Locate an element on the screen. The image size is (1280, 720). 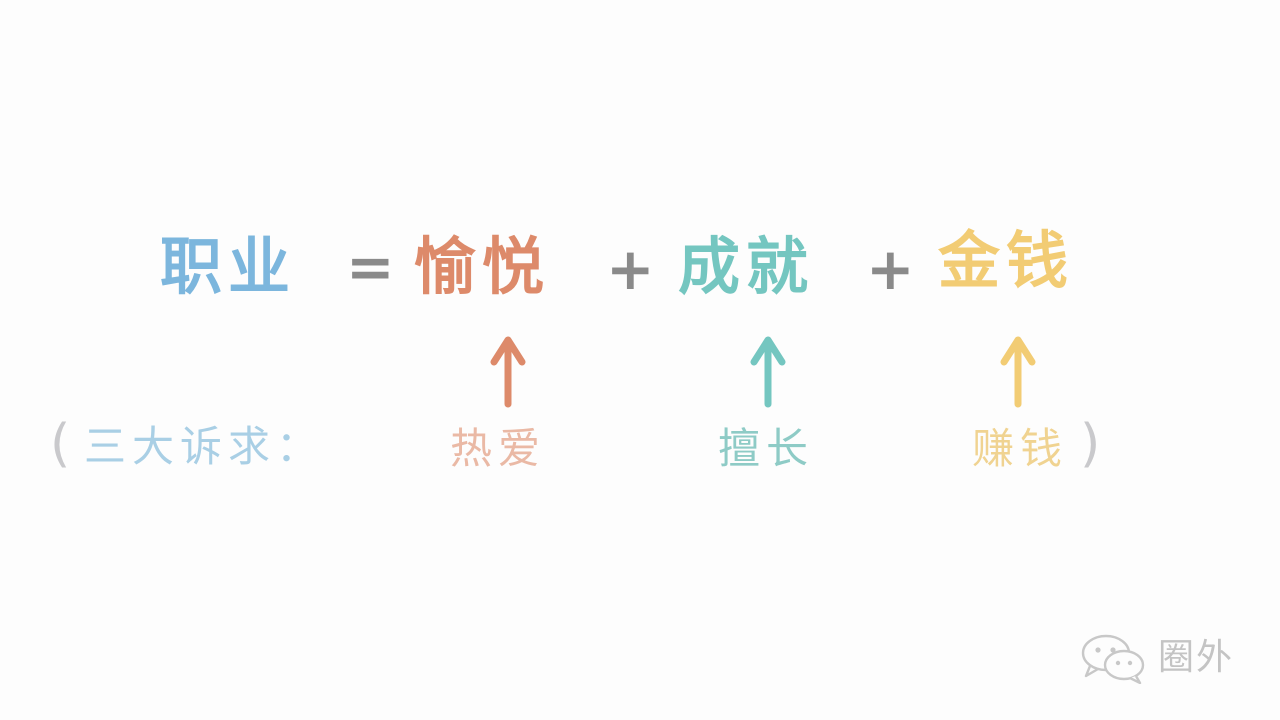
money-word: 金钱 is located at coordinates (1006, 260).